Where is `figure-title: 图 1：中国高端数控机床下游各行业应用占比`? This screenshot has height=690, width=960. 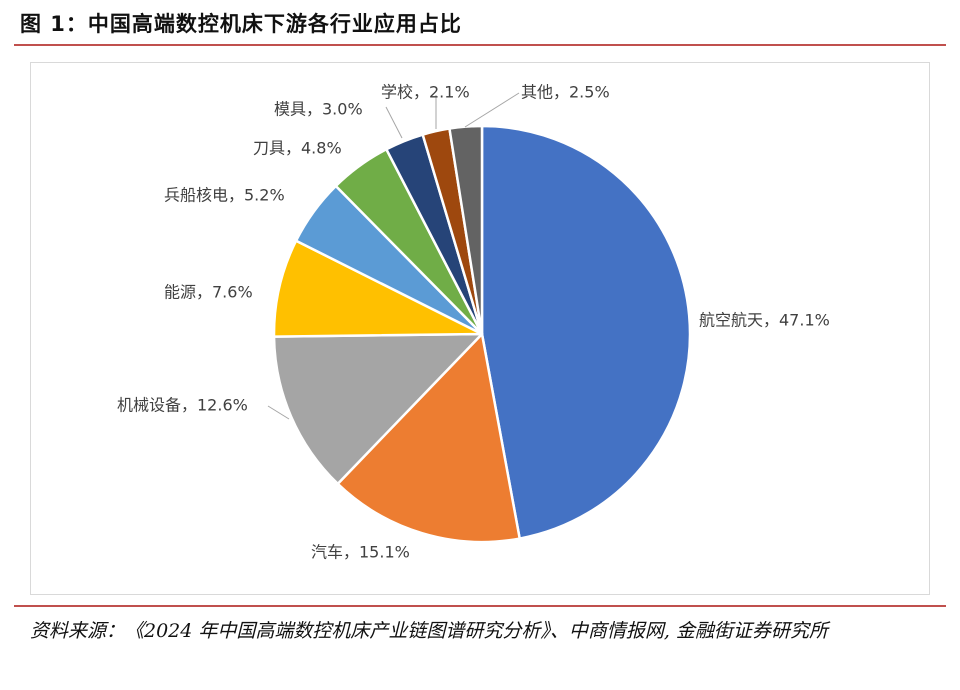
figure-title: 图 1：中国高端数控机床下游各行业应用占比 is located at coordinates (241, 24).